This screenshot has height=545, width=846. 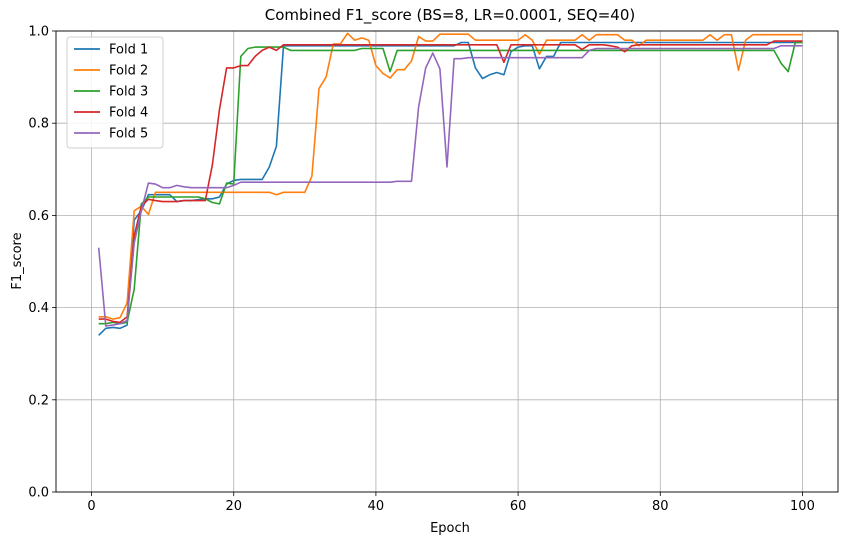 I want to click on y-tick-label: 0.4, so click(x=38, y=308).